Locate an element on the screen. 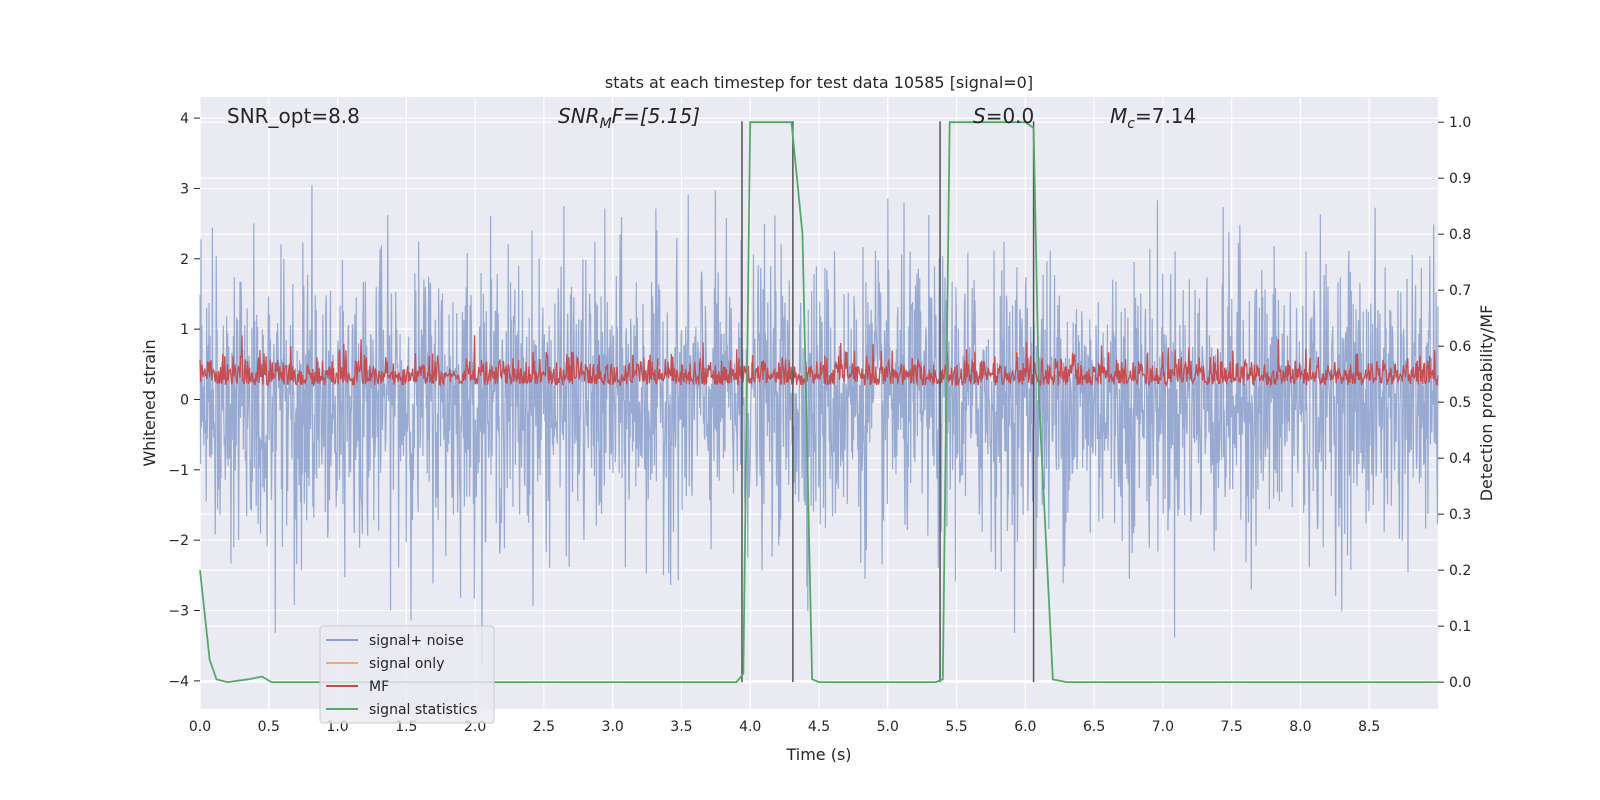  y-right-tick-label: 0.0 is located at coordinates (1460, 683).